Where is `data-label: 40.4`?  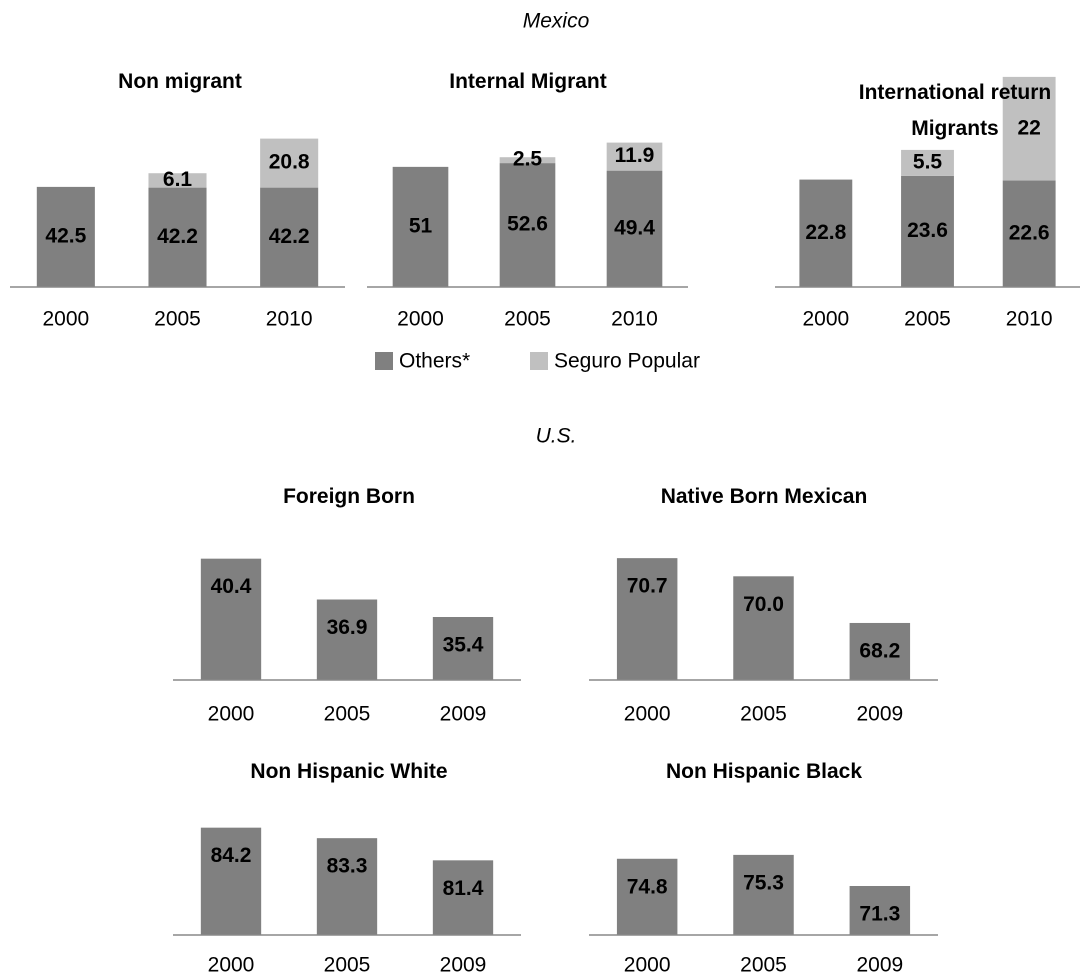 data-label: 40.4 is located at coordinates (231, 586).